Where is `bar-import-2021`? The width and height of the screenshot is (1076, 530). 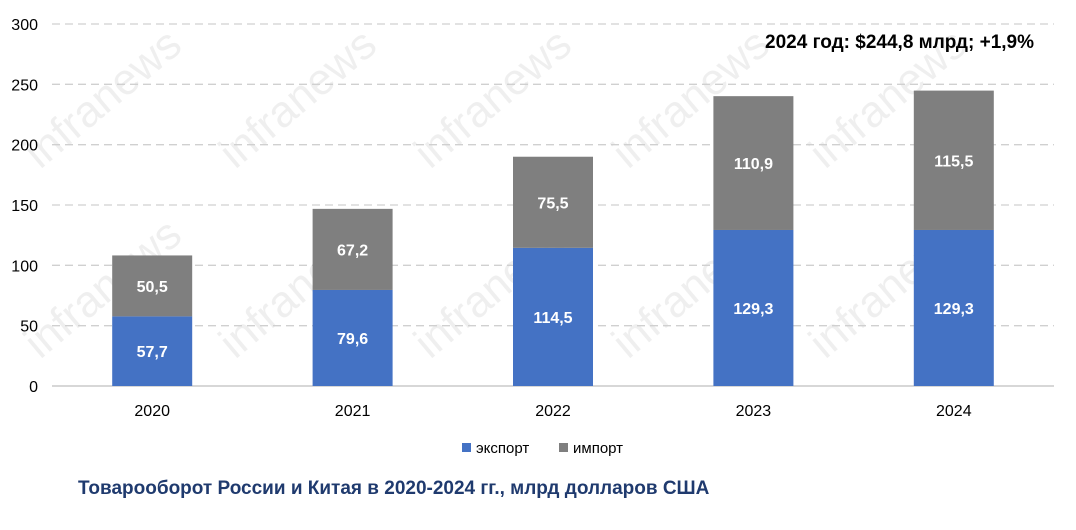 bar-import-2021 is located at coordinates (352, 249).